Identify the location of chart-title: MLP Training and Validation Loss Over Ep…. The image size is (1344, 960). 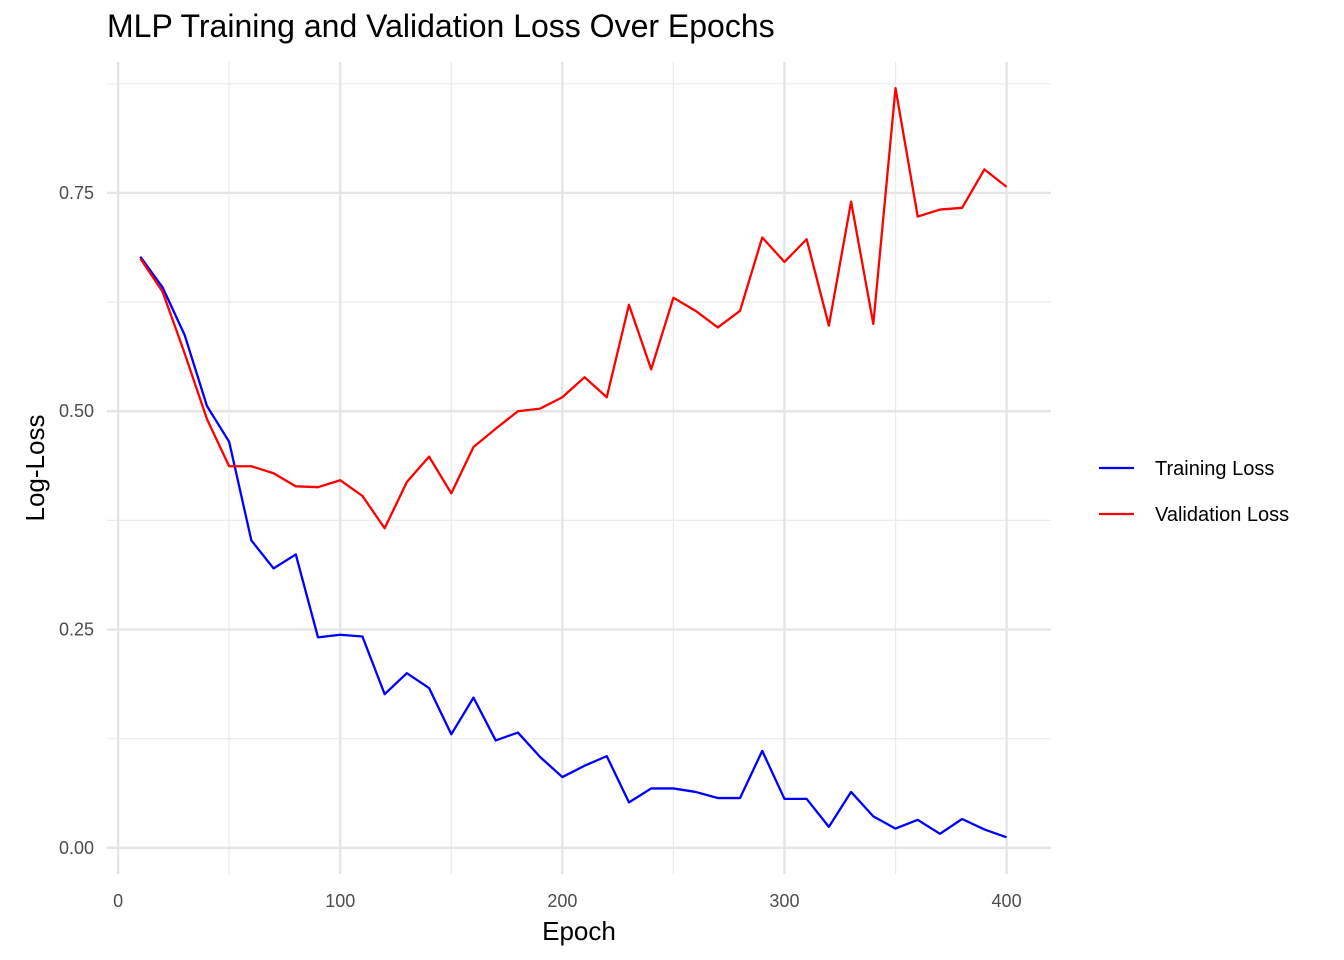
(441, 26).